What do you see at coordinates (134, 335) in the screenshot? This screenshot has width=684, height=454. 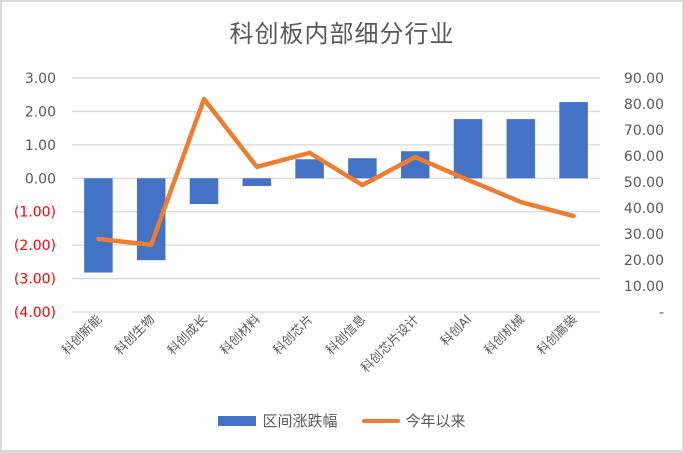 I see `x-axis-label: 科创生物` at bounding box center [134, 335].